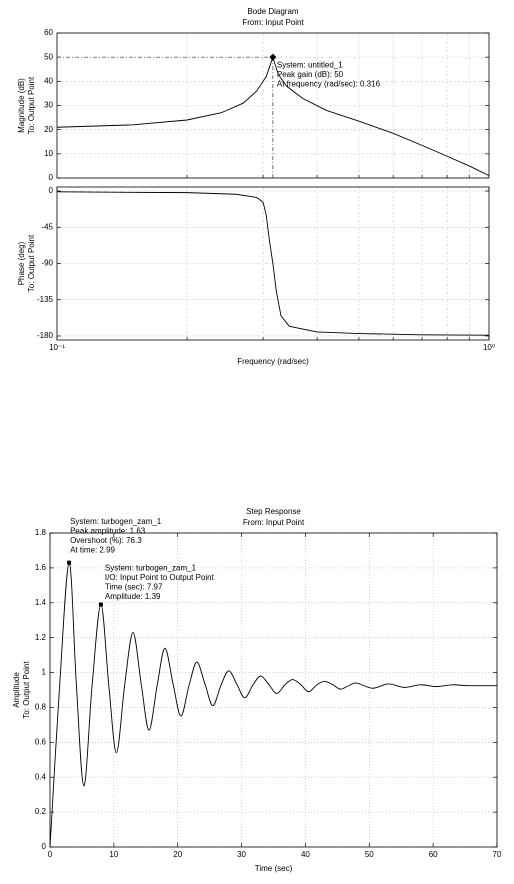 The image size is (514, 884). Describe the element at coordinates (274, 868) in the screenshot. I see `x-axis-label: Time (sec)` at that location.